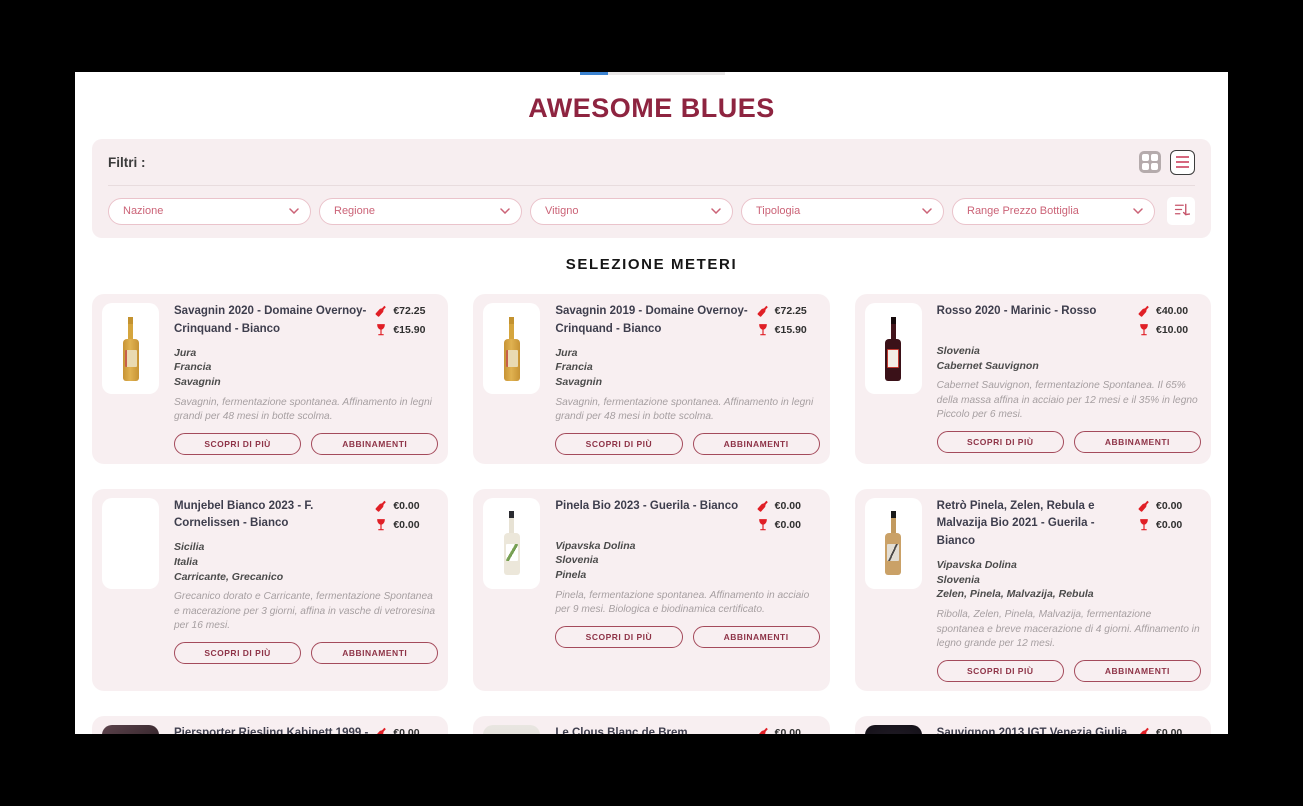 This screenshot has height=806, width=1303. I want to click on wine-region: Slovenia Cabernet Sauvignon, so click(987, 358).